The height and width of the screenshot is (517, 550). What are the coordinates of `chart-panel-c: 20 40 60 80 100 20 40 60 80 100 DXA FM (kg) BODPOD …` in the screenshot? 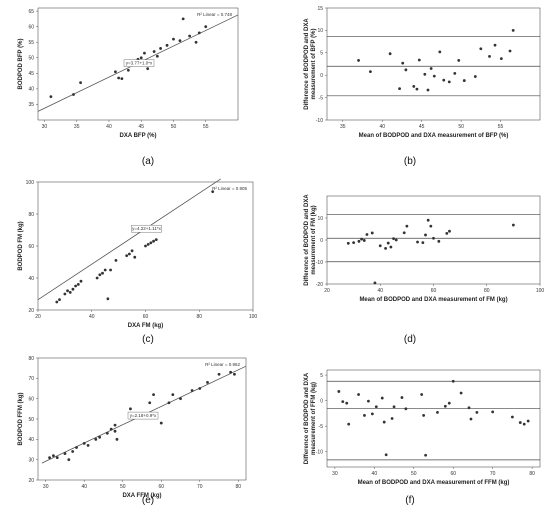 It's located at (137, 261).